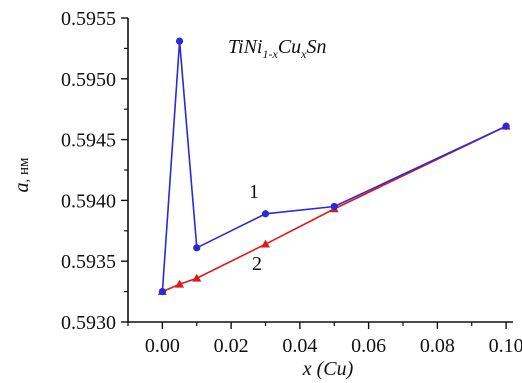  I want to click on x-tick-label: 0.00, so click(162, 346).